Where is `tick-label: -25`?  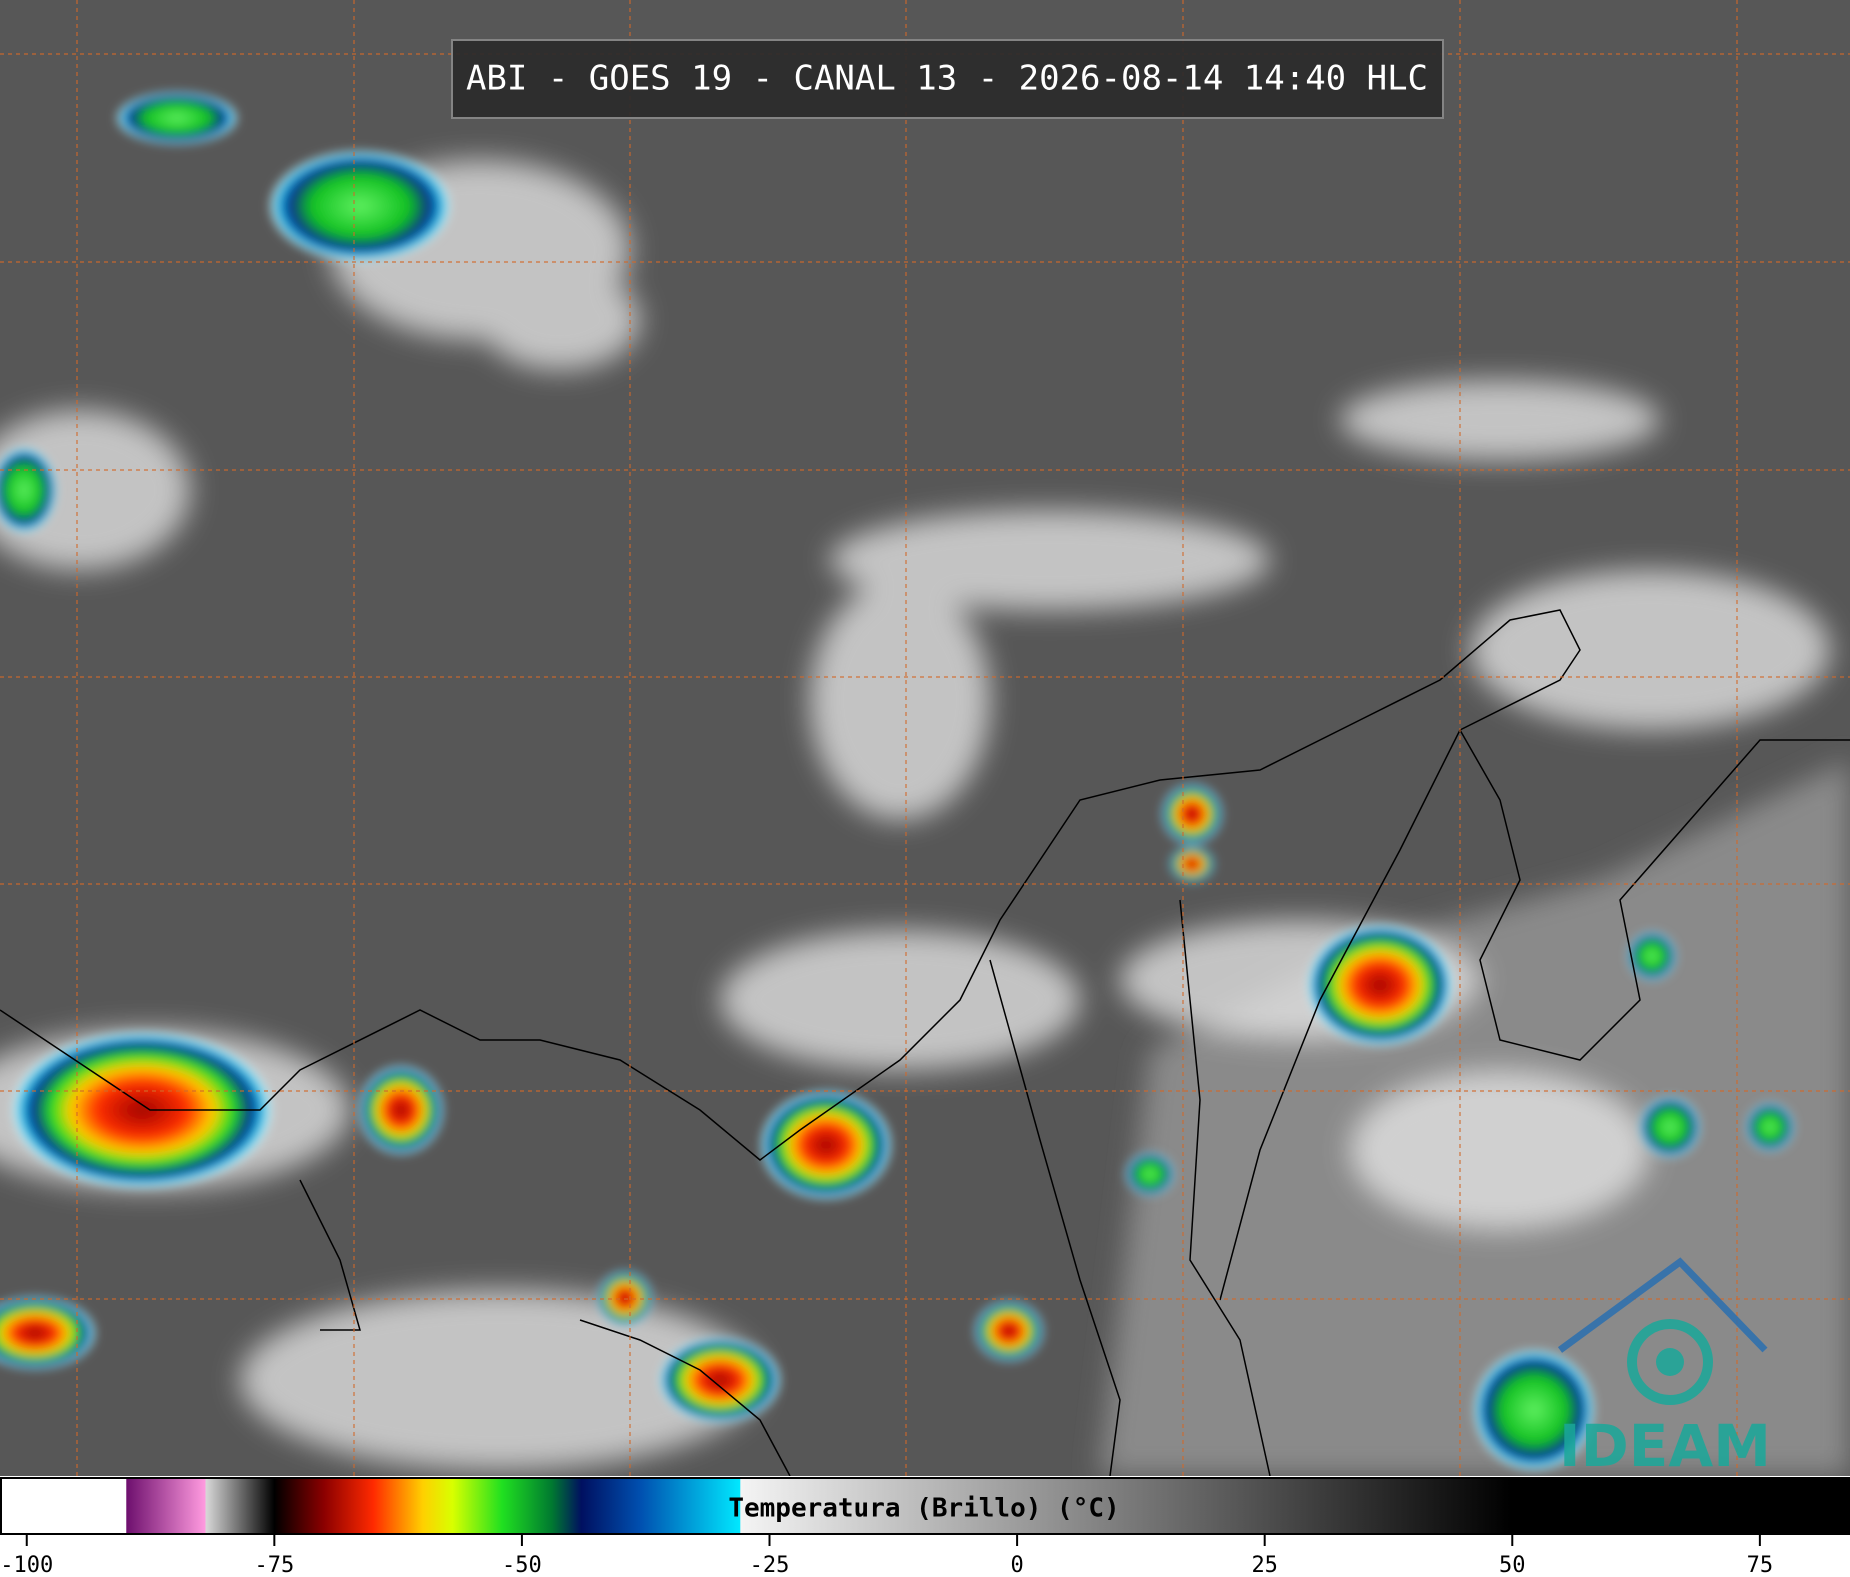
tick-label: -25 is located at coordinates (770, 1565).